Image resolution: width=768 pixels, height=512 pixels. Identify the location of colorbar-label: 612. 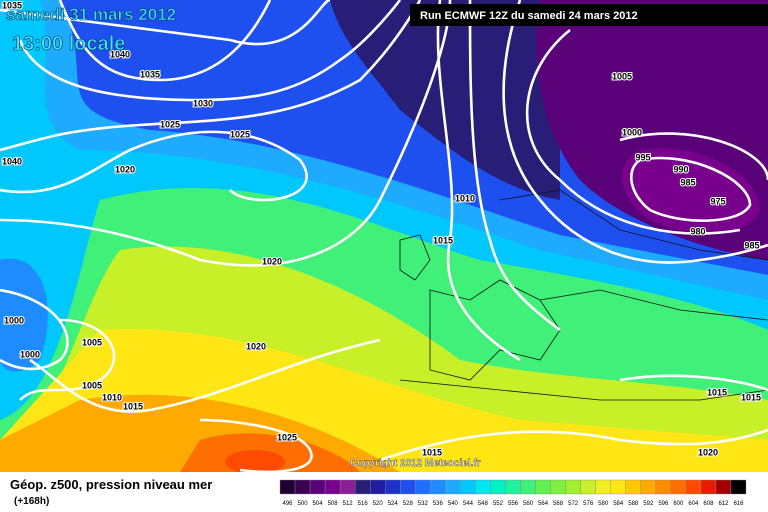
(723, 504).